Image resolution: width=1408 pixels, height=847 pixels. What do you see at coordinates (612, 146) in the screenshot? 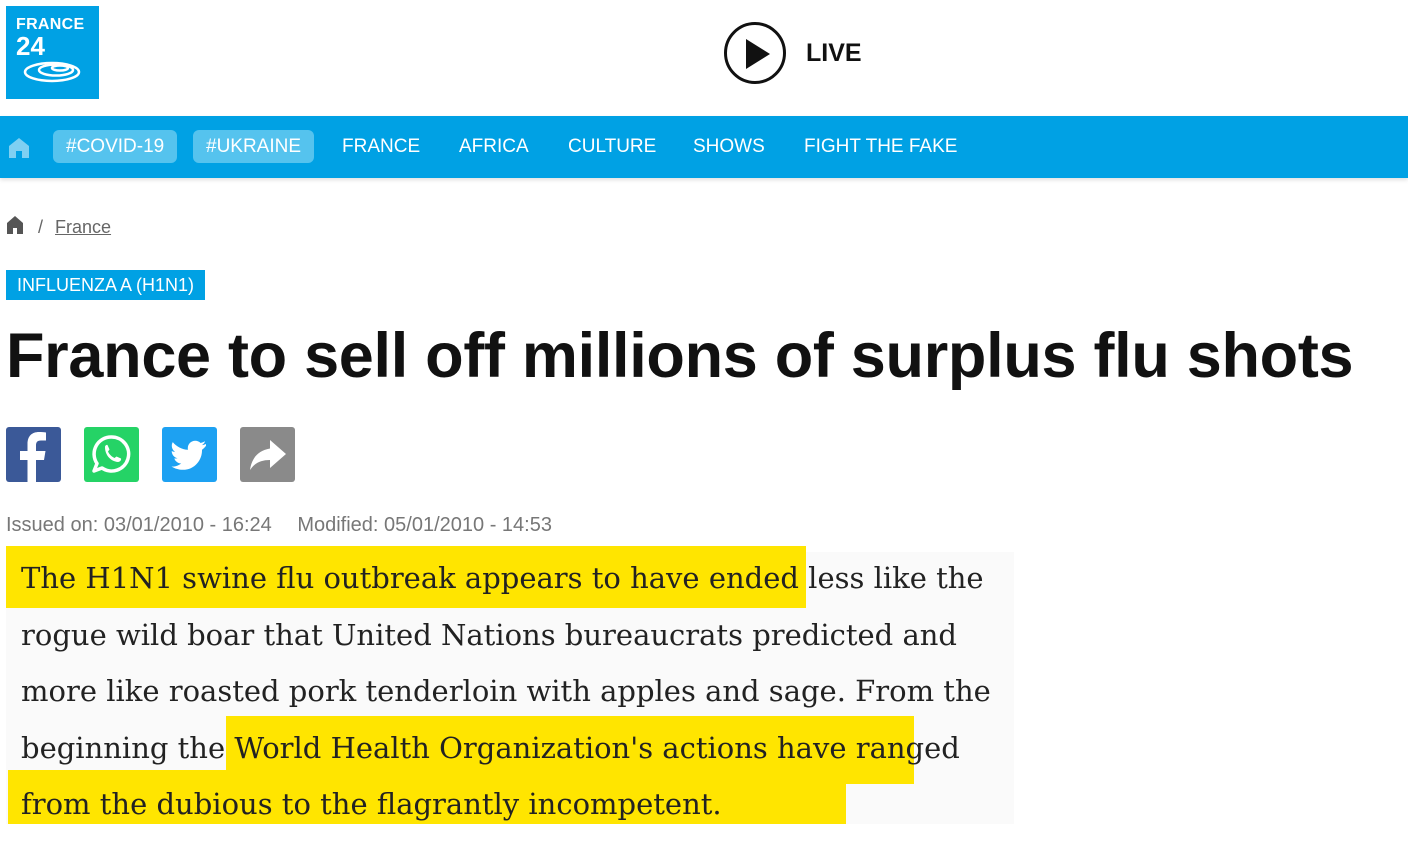
I see `nav-link-culture: CULTURE` at bounding box center [612, 146].